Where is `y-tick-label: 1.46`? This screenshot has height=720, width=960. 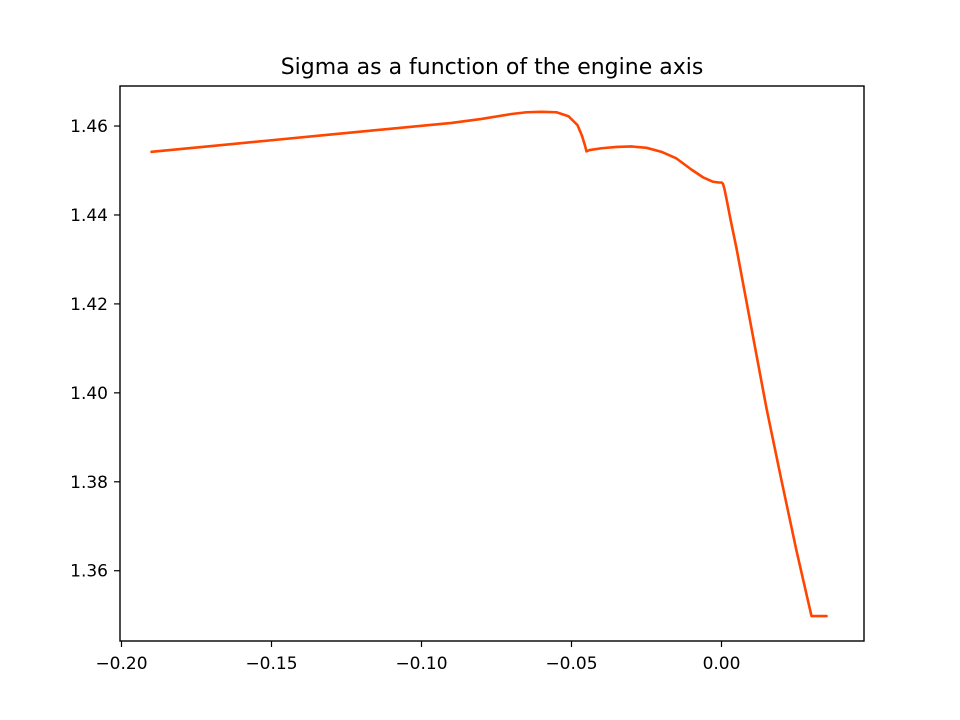 y-tick-label: 1.46 is located at coordinates (89, 127).